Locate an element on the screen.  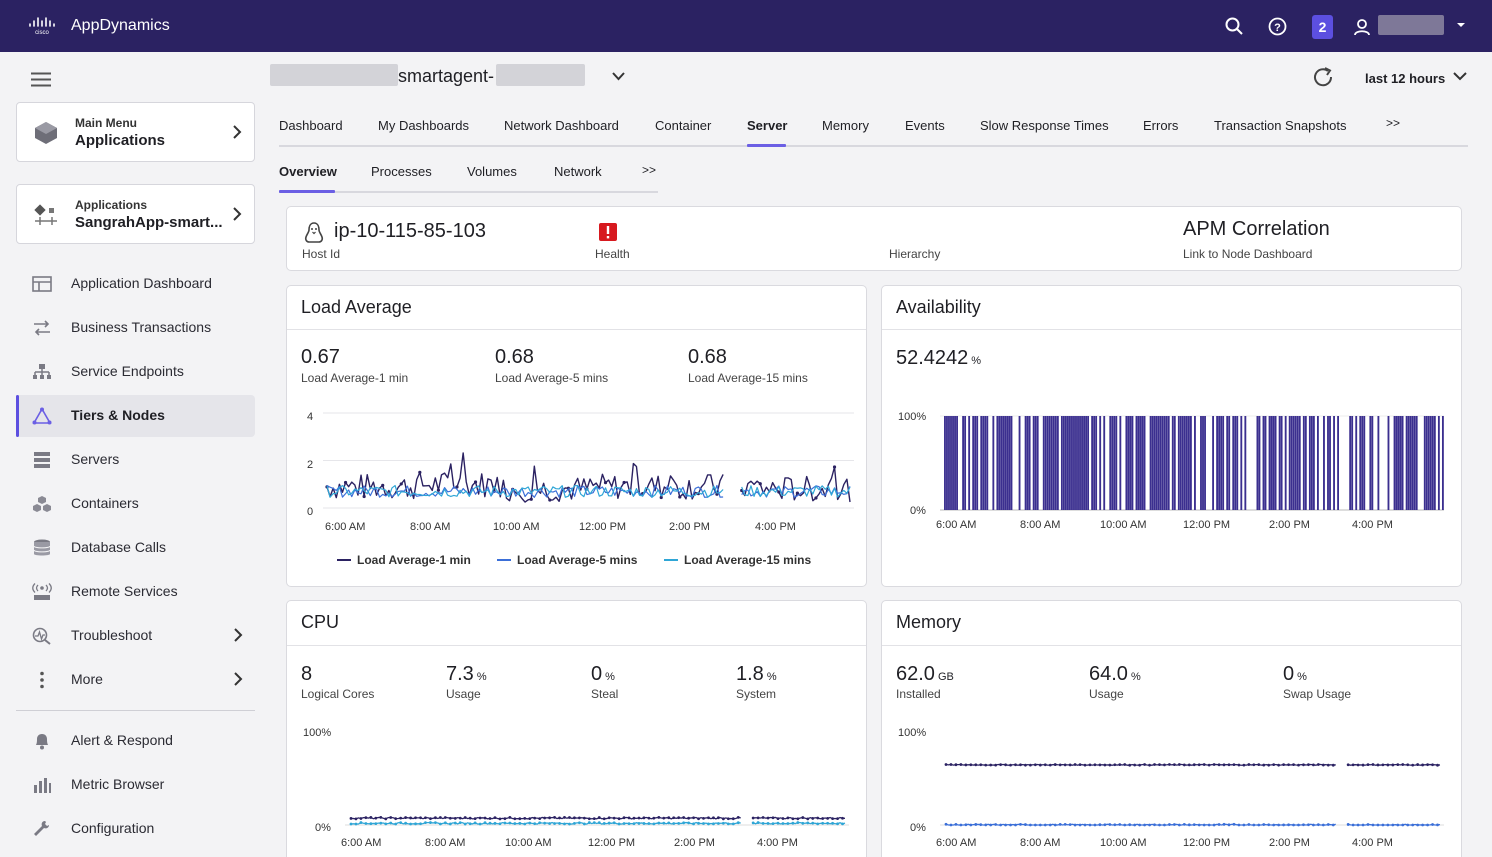
sidebar-item-troubleshoot: Troubleshoot is located at coordinates (135, 636).